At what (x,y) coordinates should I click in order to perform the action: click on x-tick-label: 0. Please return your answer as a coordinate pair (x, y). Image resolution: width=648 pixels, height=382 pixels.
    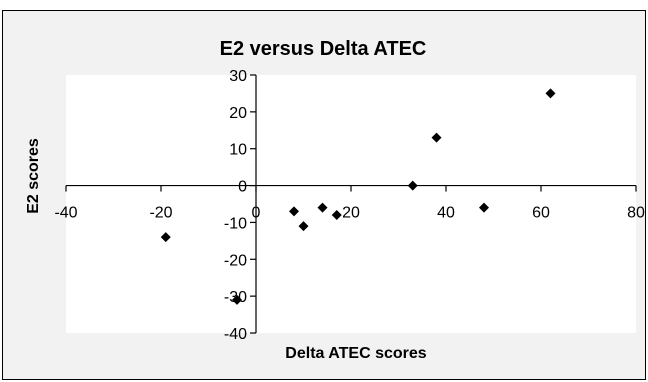
    Looking at the image, I should click on (256, 213).